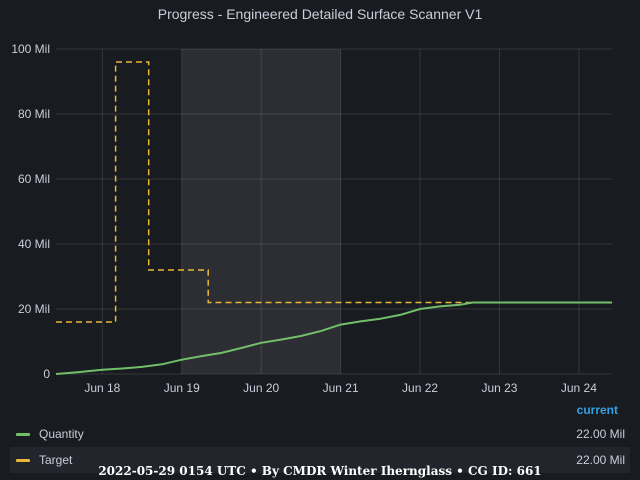 This screenshot has width=640, height=480. I want to click on x-tick-label: Jun 18, so click(102, 388).